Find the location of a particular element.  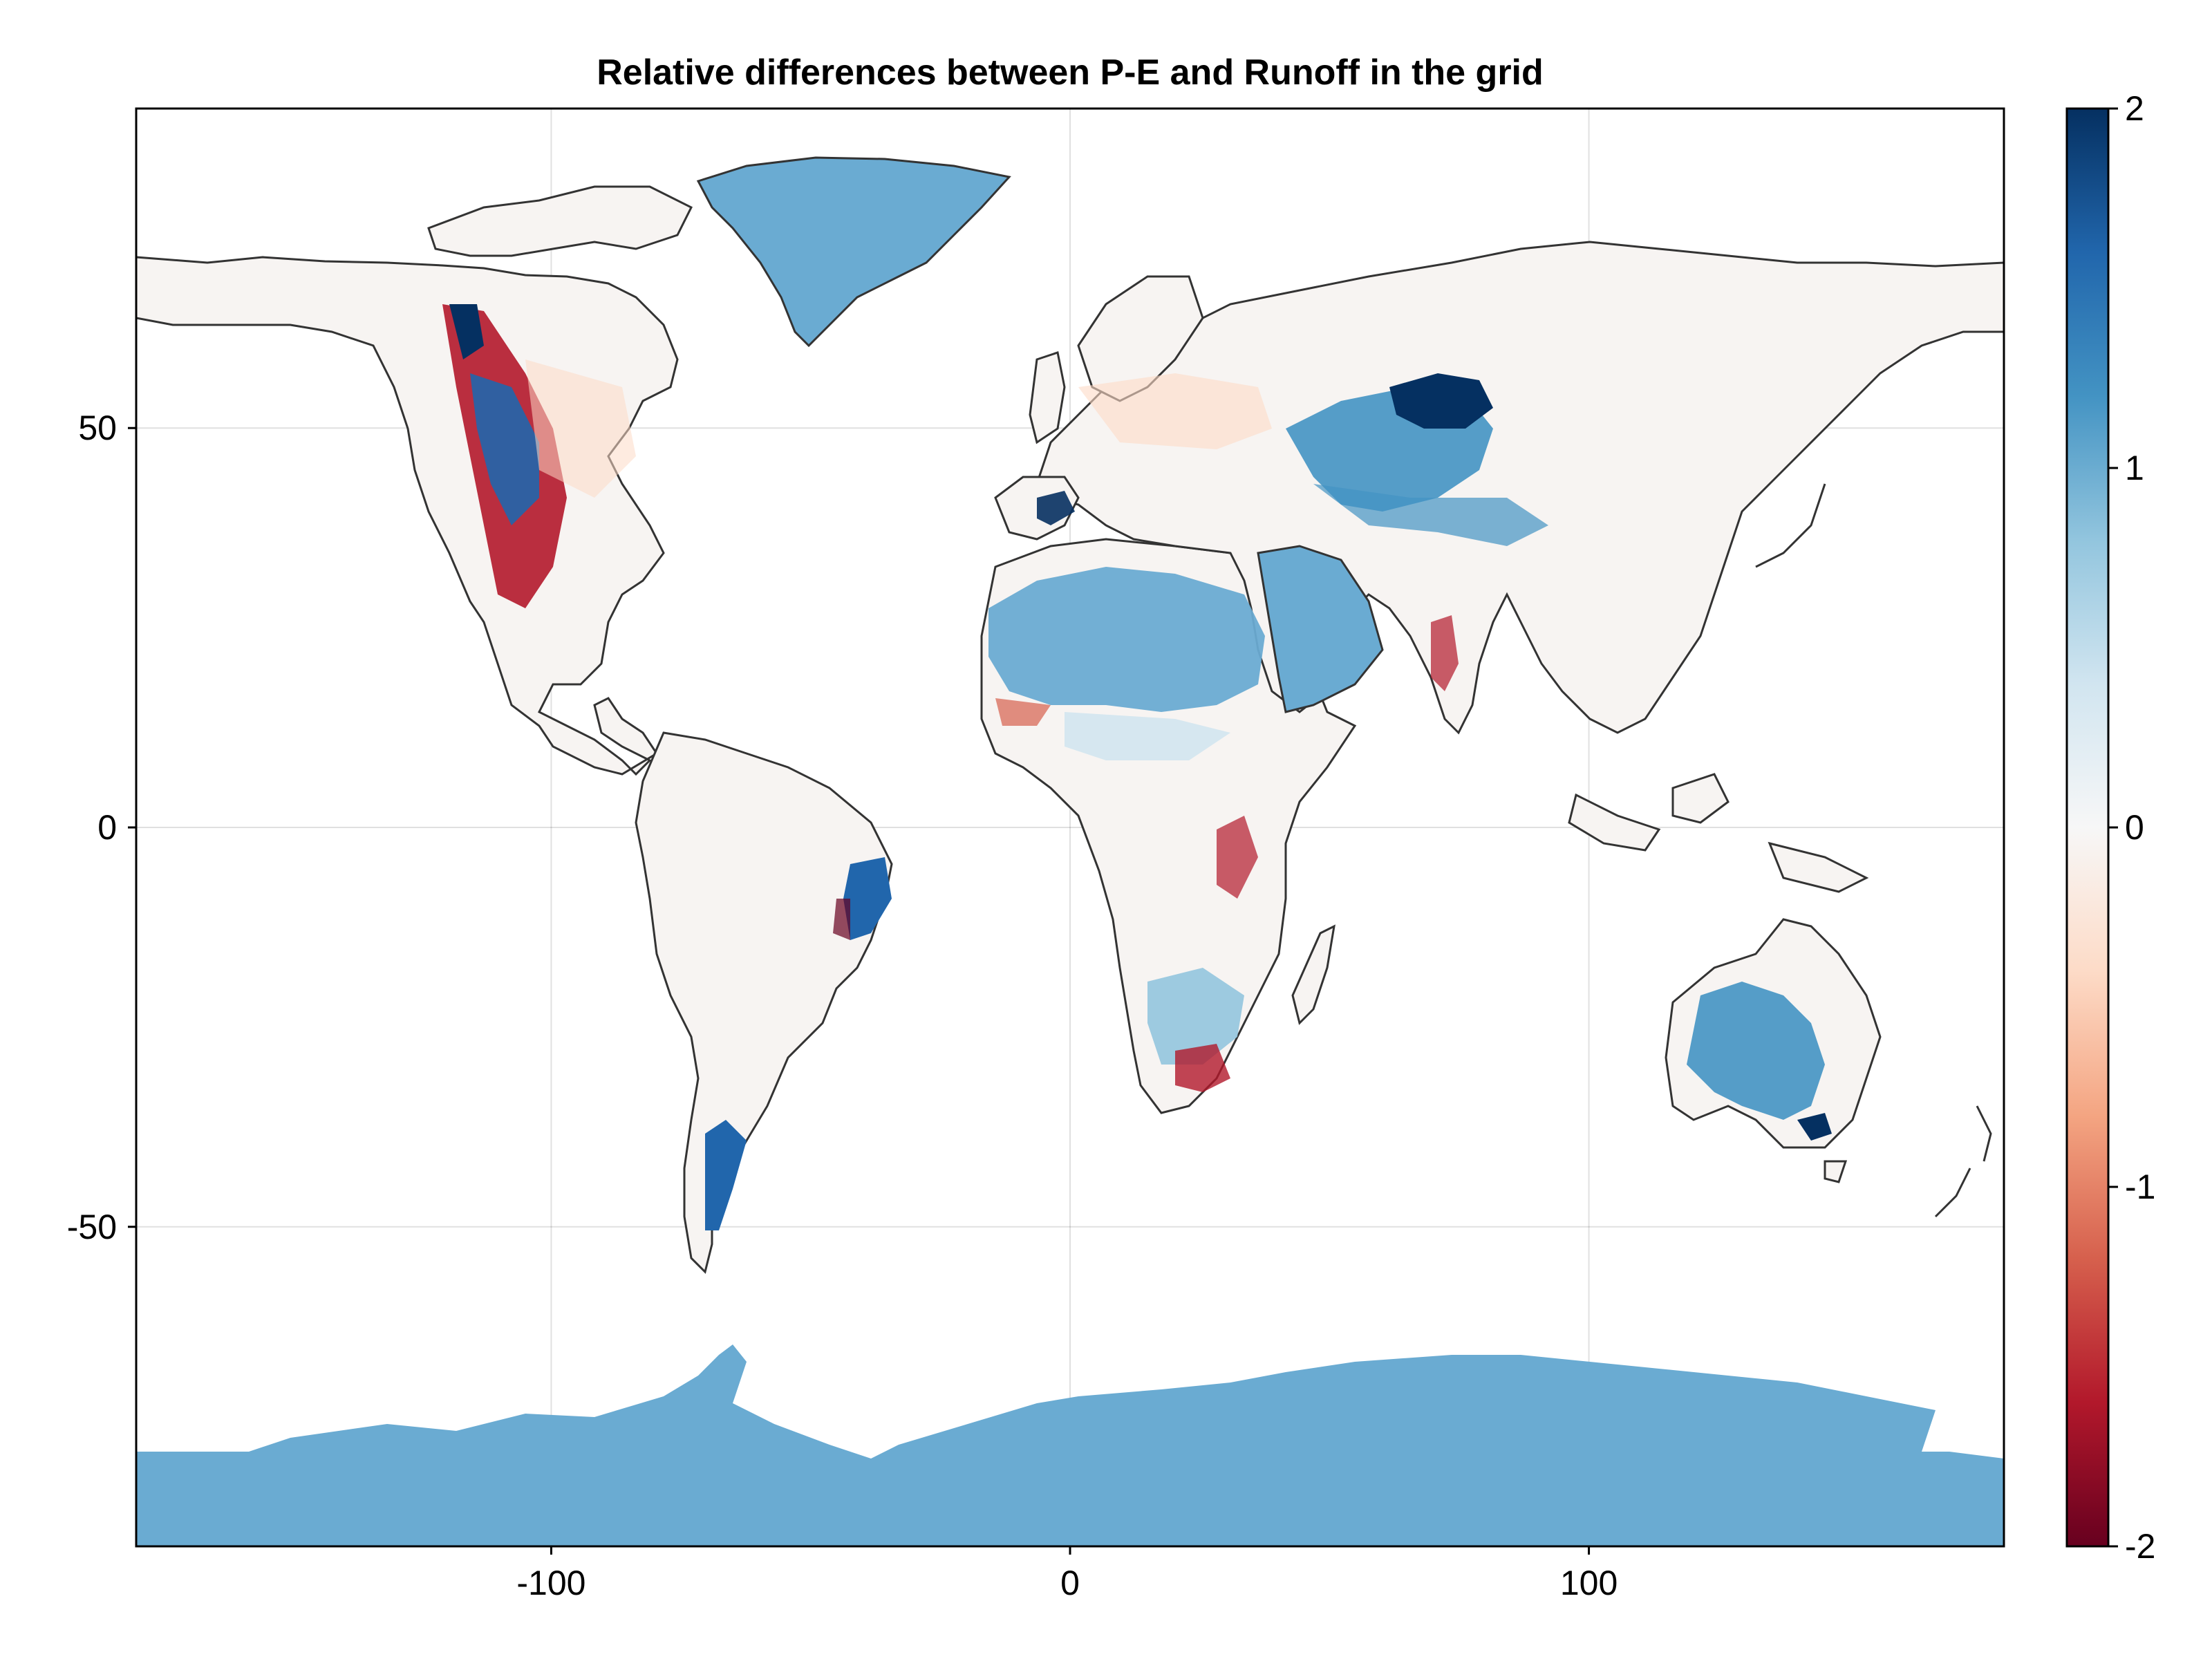

new-zealand-landmass is located at coordinates (1963, 1161).